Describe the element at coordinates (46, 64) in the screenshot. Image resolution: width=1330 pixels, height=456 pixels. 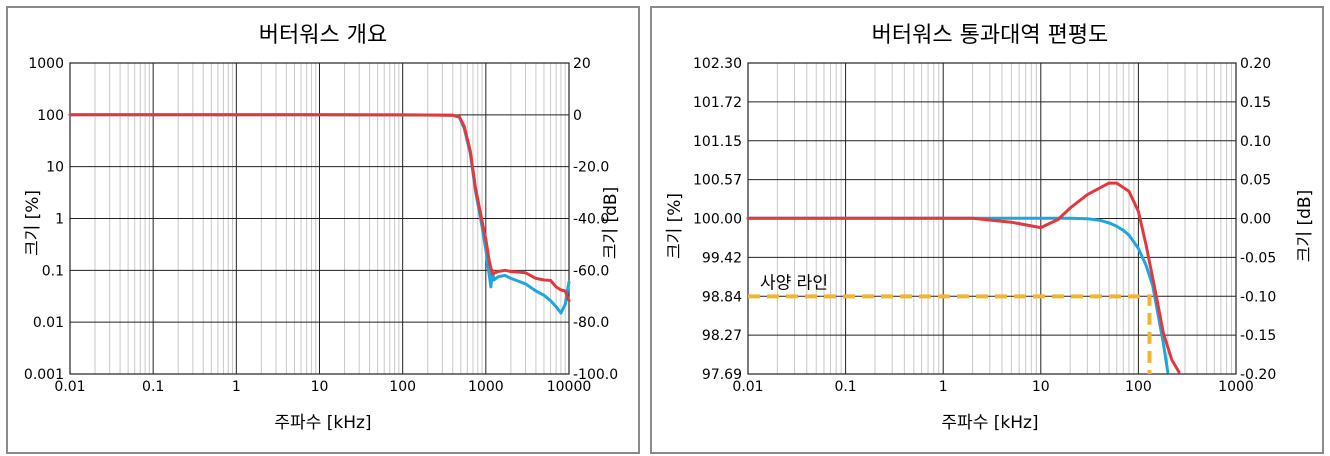
I see `y-tick-label: 1000` at that location.